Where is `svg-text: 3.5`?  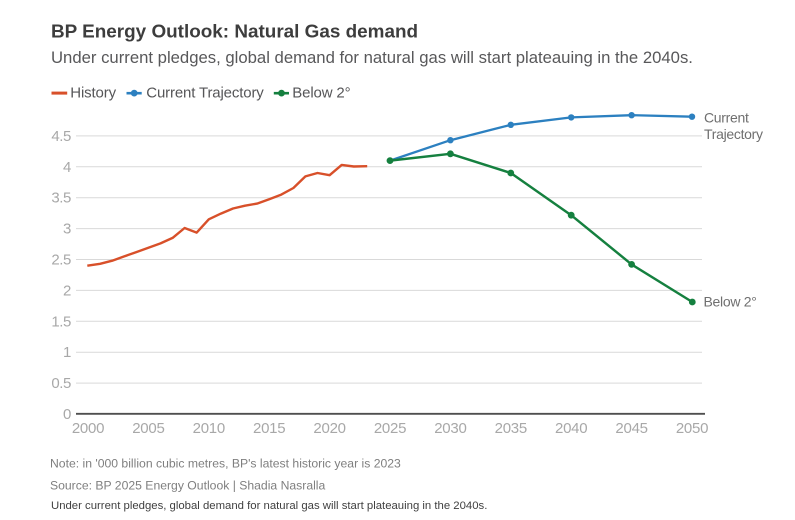 svg-text: 3.5 is located at coordinates (61, 198).